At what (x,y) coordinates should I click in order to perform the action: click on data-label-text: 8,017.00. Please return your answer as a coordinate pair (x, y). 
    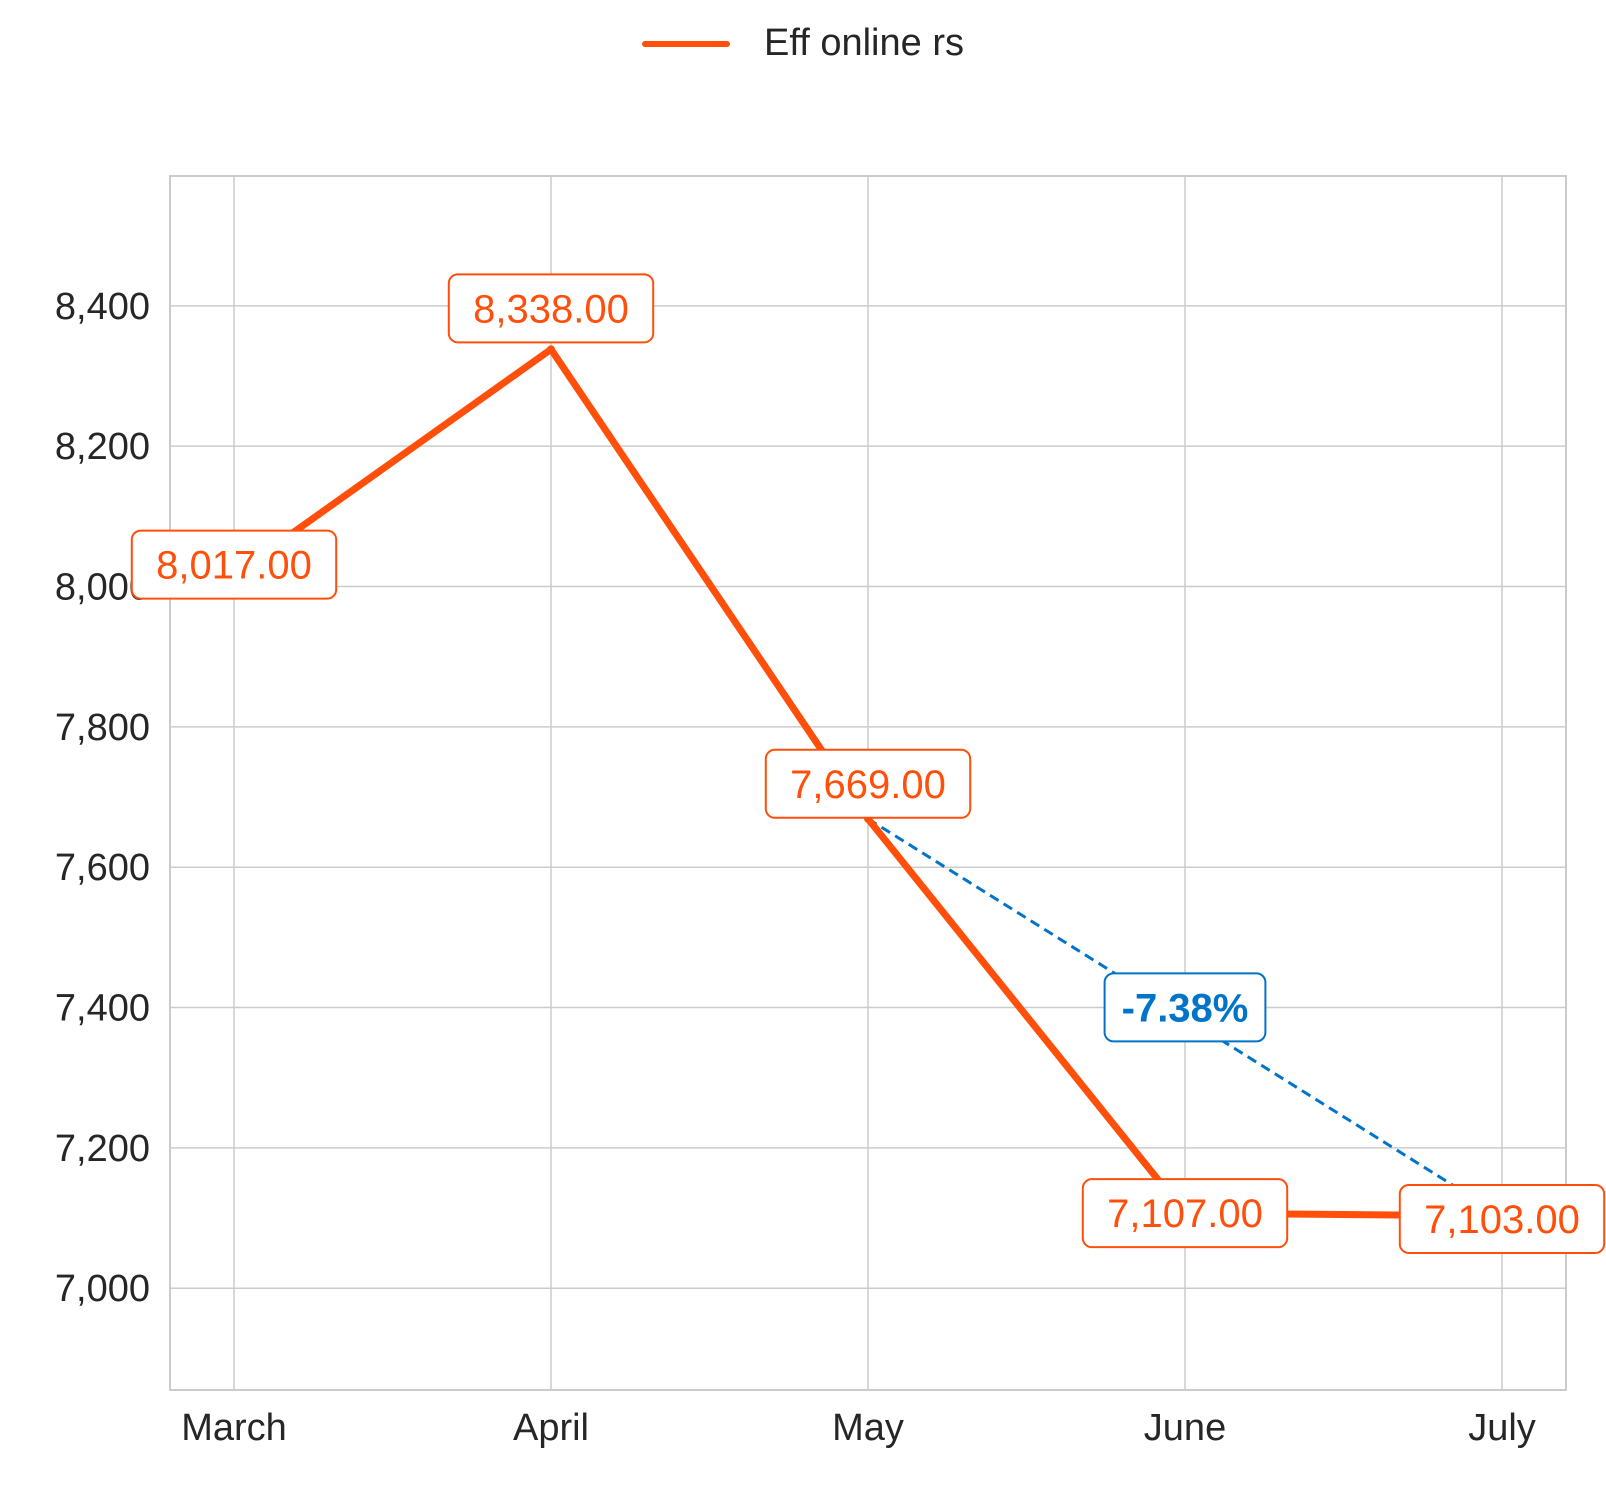
    Looking at the image, I should click on (234, 566).